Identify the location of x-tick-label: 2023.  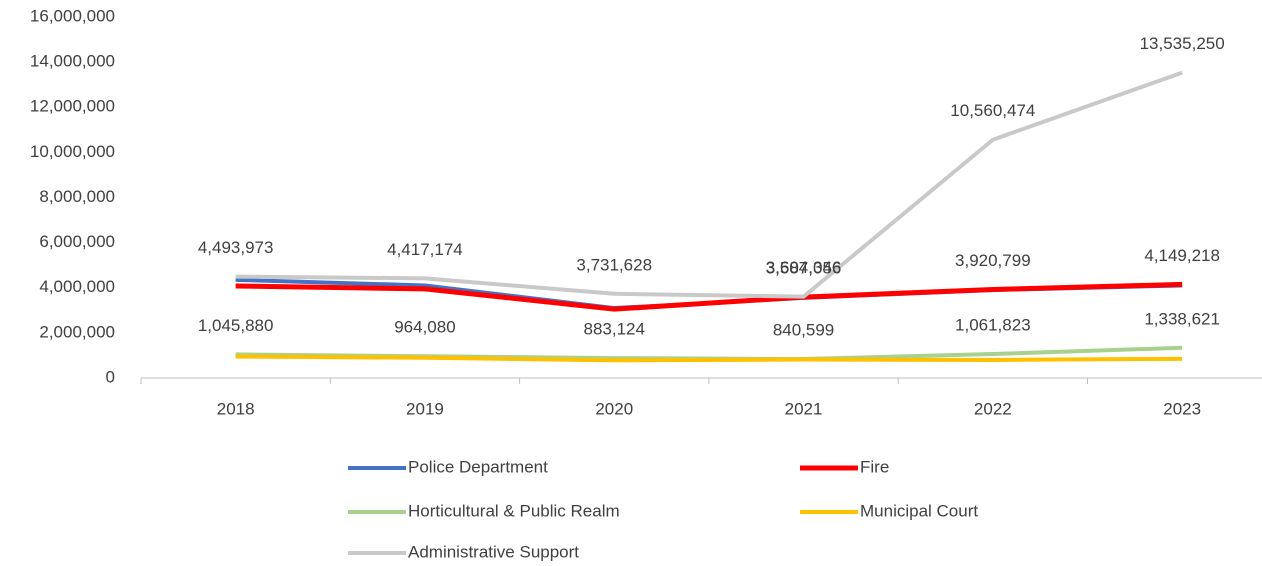
(1182, 408).